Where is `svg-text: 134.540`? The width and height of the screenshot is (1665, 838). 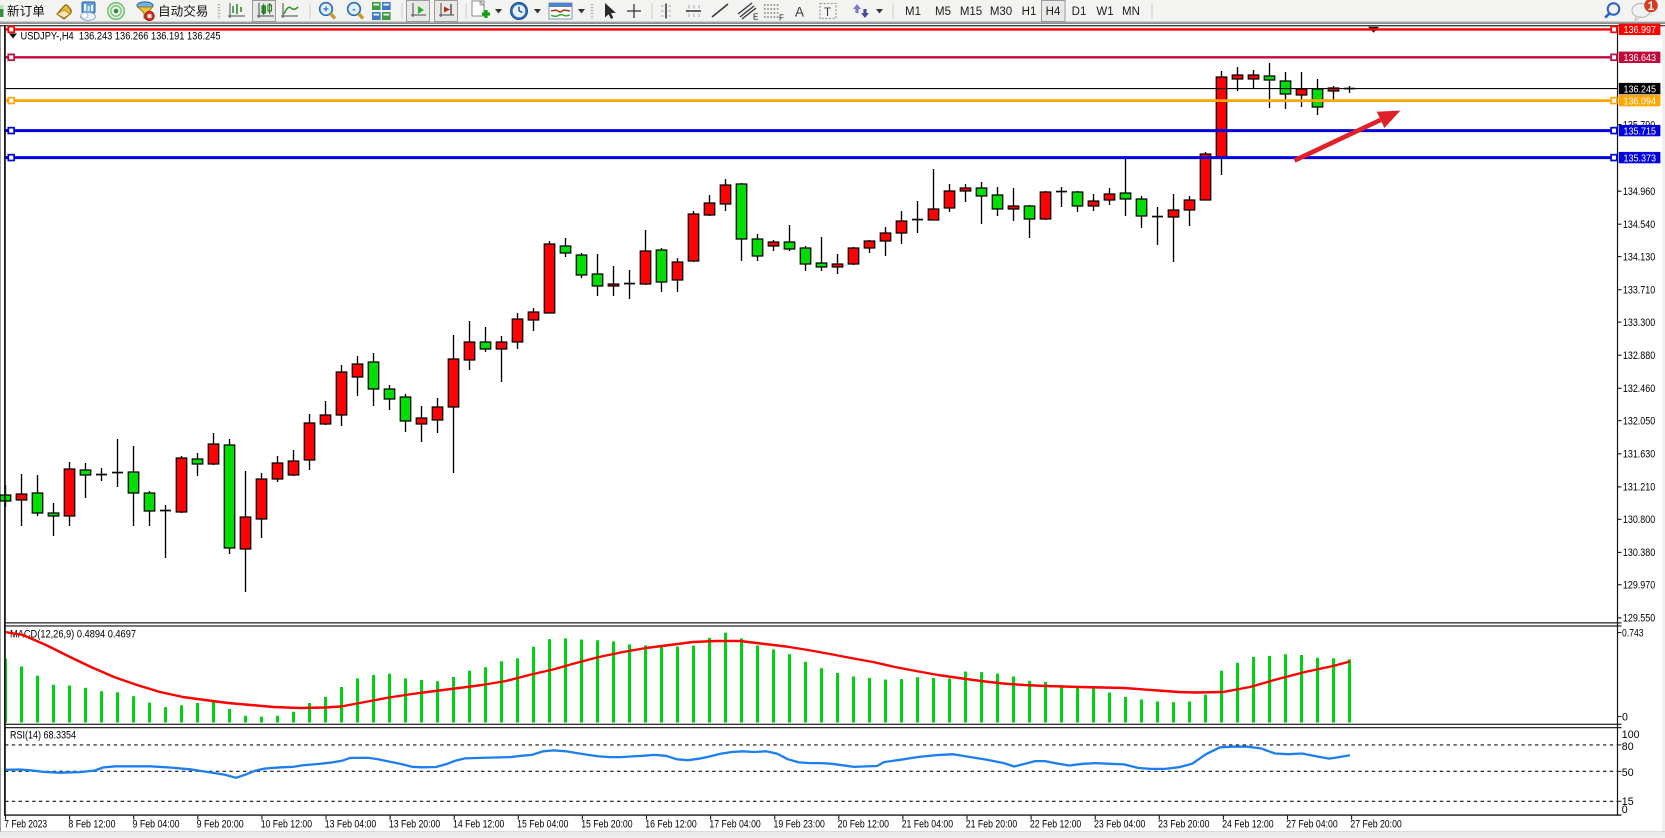
svg-text: 134.540 is located at coordinates (1639, 225).